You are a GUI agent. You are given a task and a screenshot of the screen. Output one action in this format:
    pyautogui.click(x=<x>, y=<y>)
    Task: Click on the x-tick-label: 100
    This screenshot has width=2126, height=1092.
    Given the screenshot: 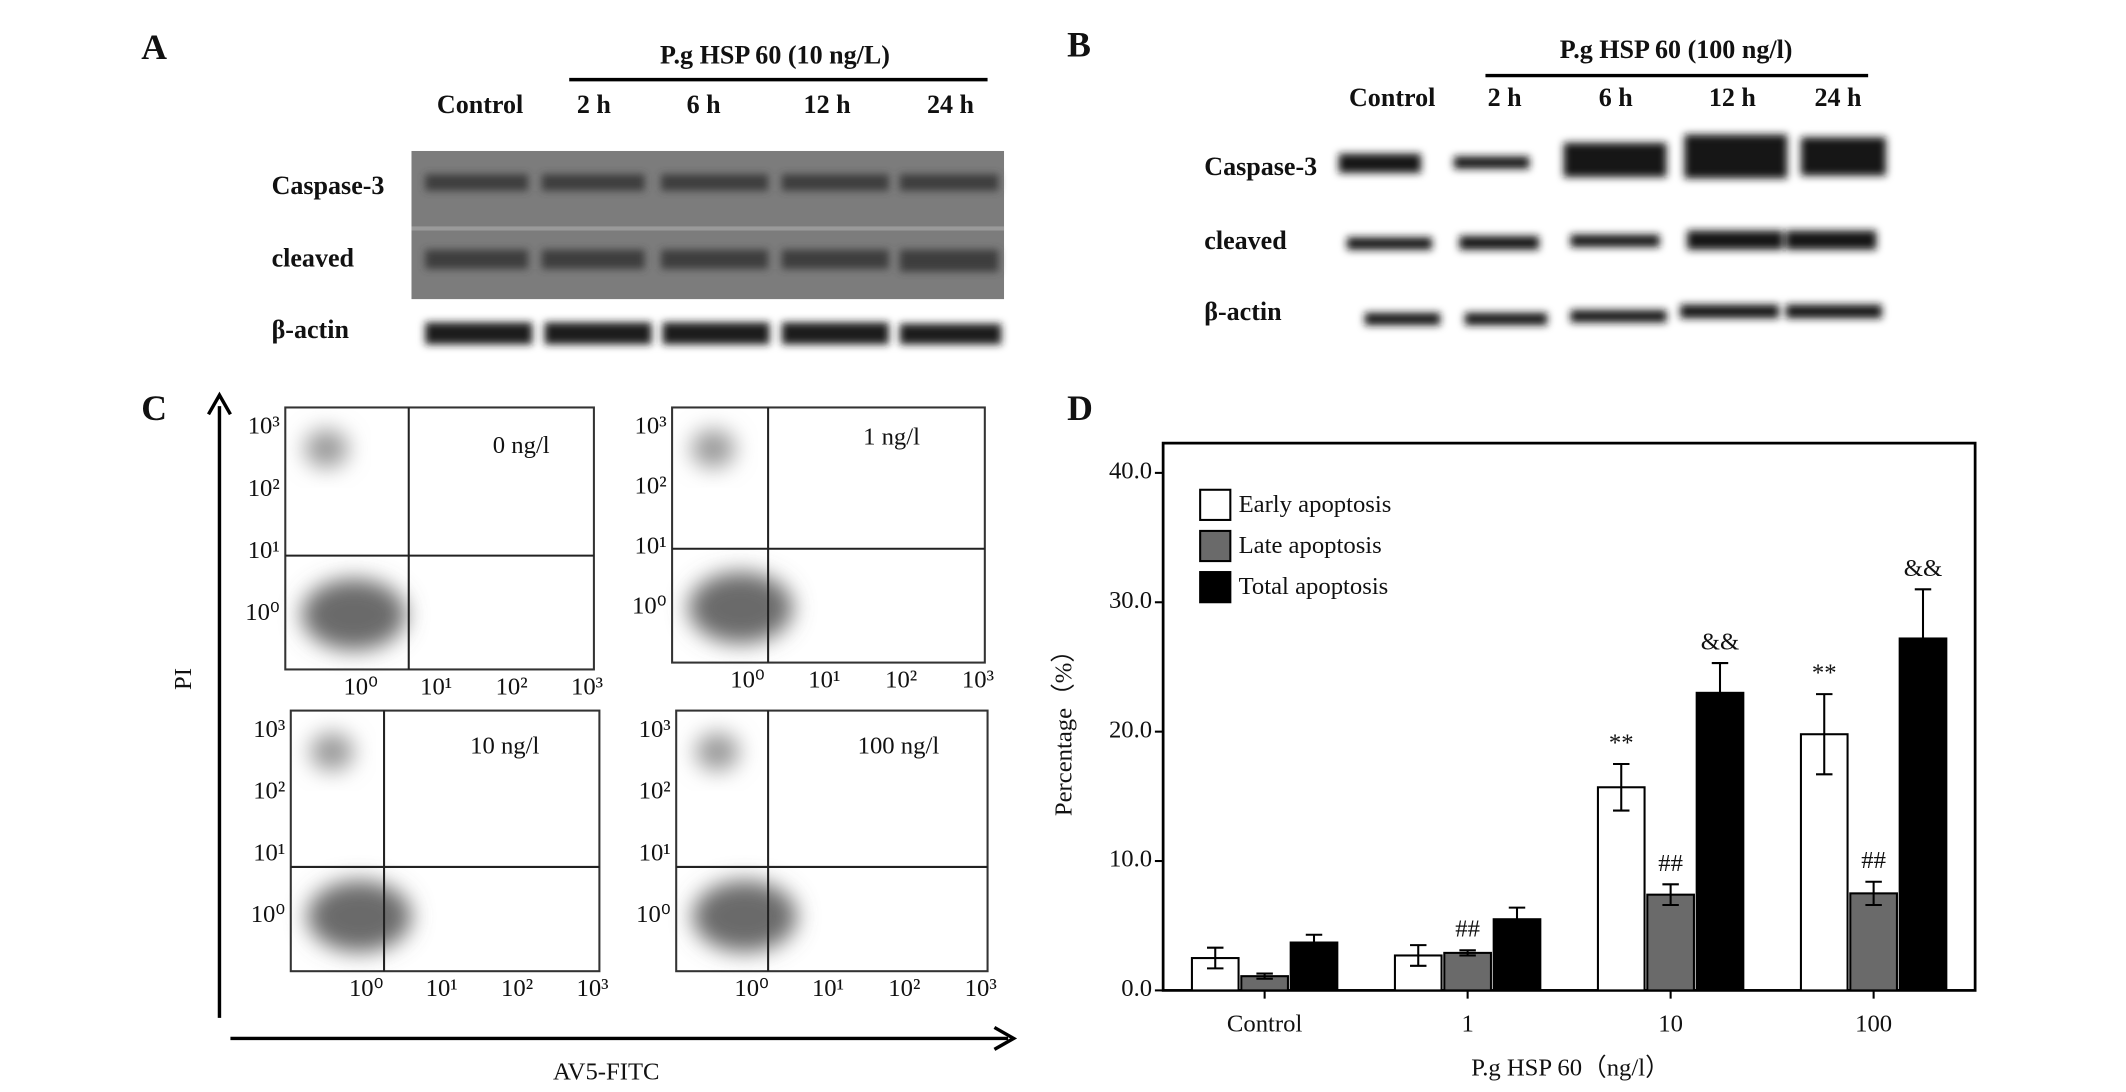 What is the action you would take?
    pyautogui.click(x=1873, y=1024)
    